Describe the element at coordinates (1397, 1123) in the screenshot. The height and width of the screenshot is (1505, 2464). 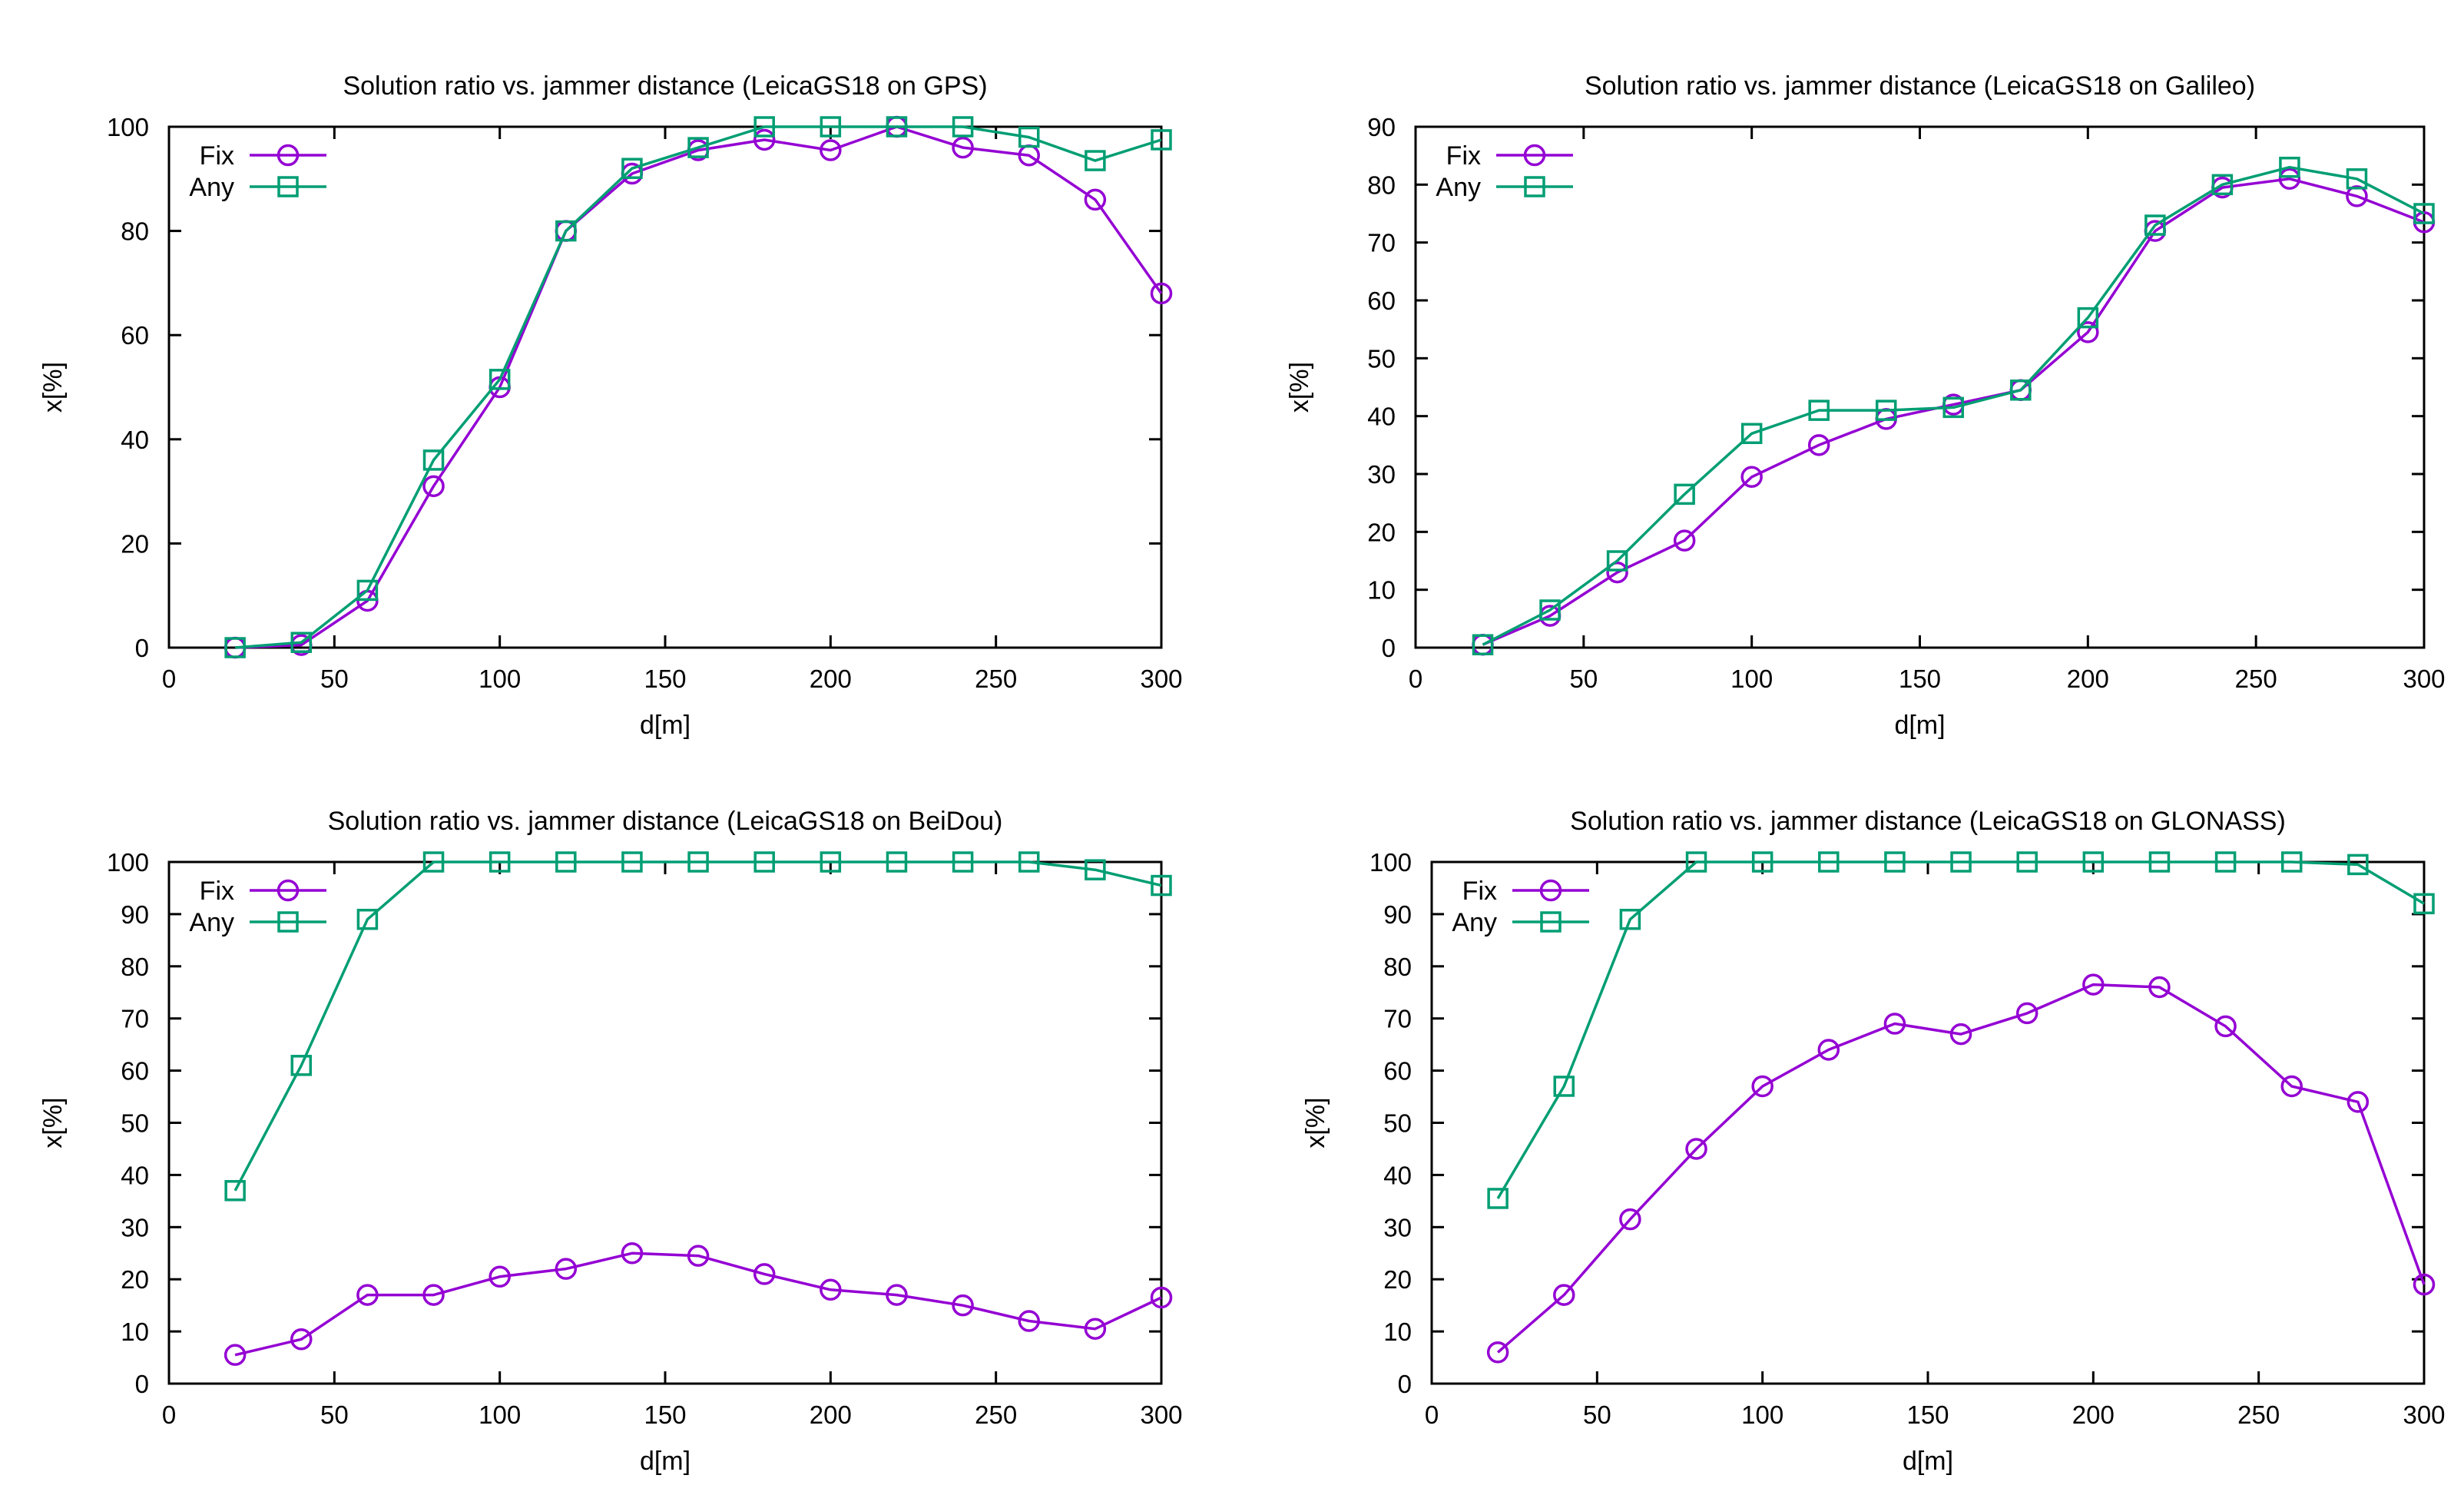
I see `y-tick-label: 50` at that location.